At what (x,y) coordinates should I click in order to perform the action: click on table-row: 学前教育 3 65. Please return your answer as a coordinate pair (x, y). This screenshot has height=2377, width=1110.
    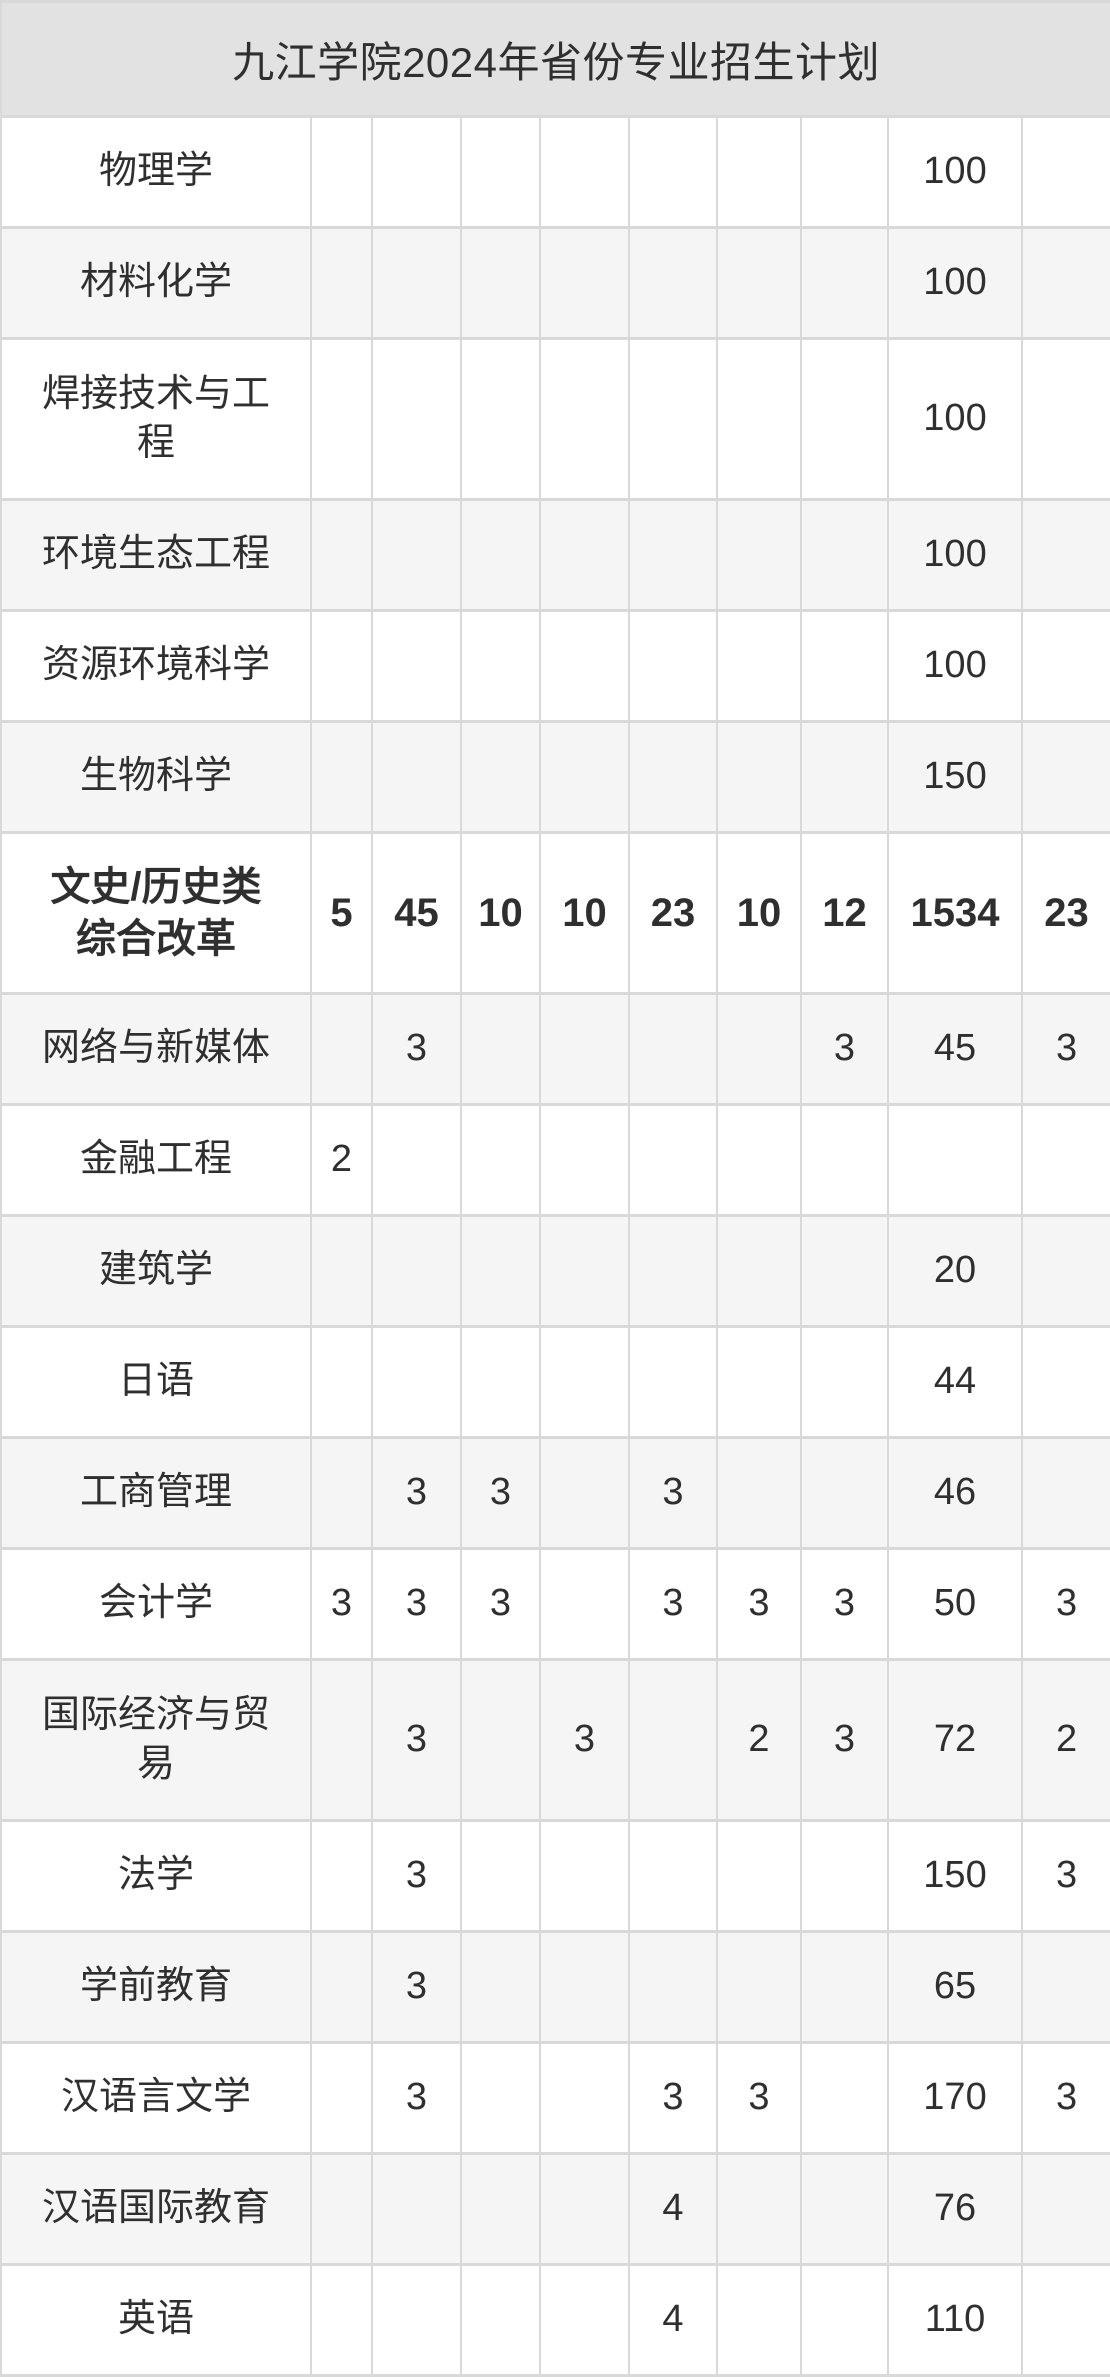
    Looking at the image, I should click on (555, 1987).